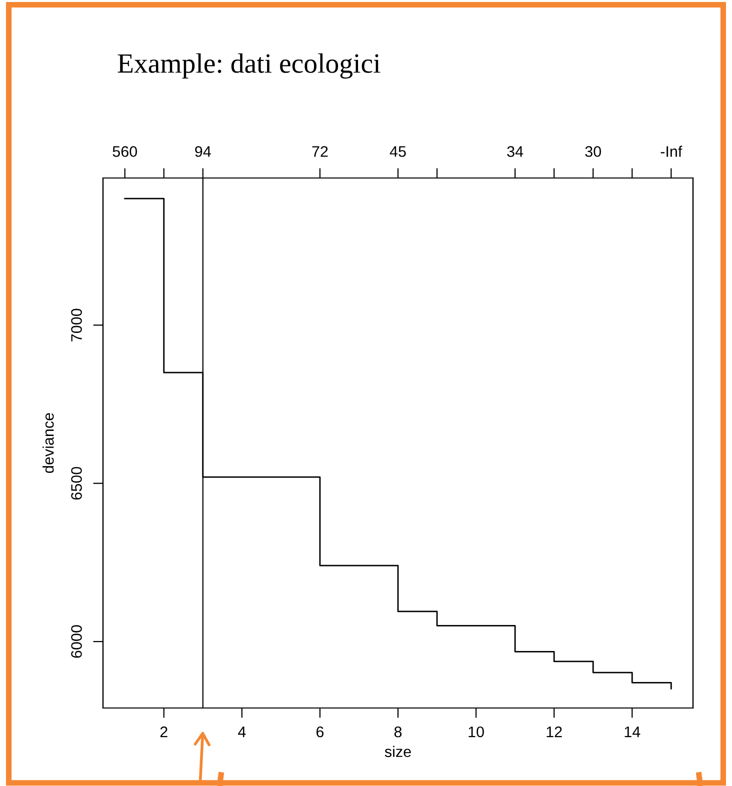 The image size is (732, 786). Describe the element at coordinates (76, 483) in the screenshot. I see `y-tick-label: 6500` at that location.